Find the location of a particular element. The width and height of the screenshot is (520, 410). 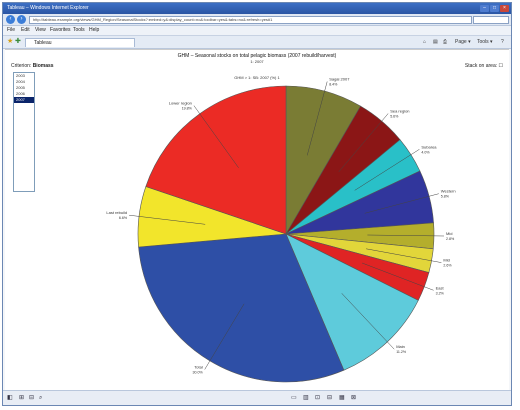

print-icon: ⎙ is located at coordinates (445, 42).